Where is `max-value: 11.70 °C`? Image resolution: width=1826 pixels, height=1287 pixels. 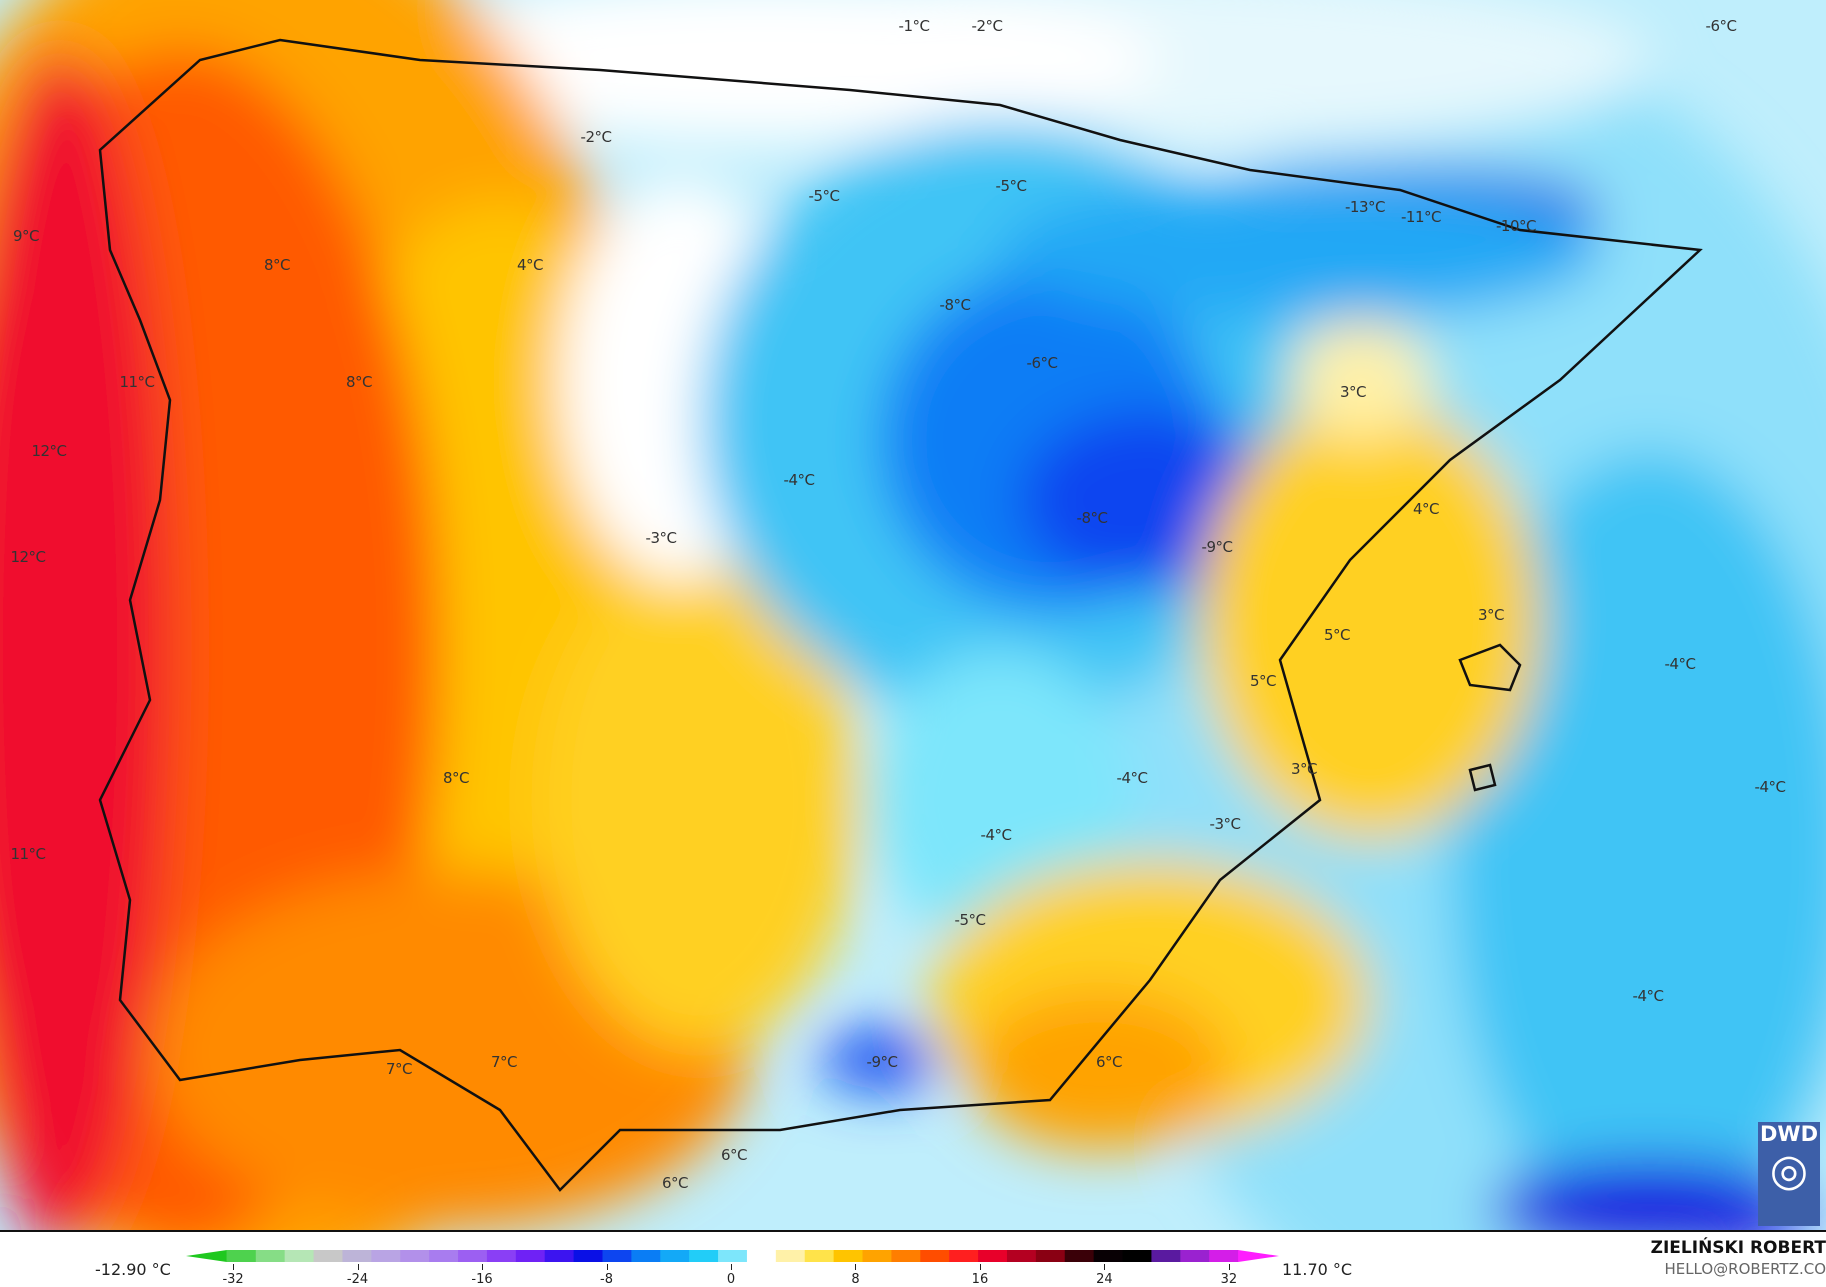 max-value: 11.70 °C is located at coordinates (1317, 1269).